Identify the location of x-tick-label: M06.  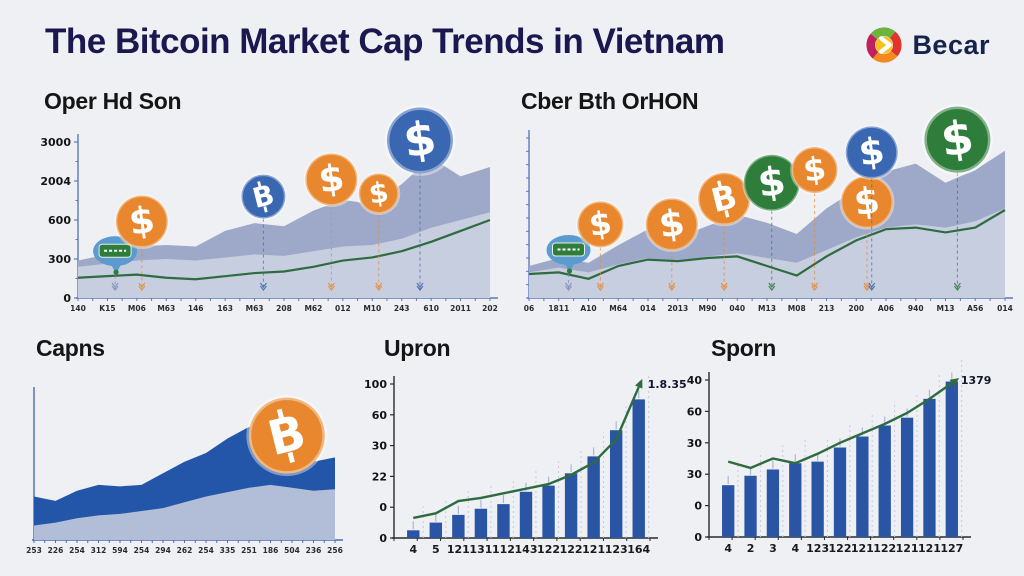
(137, 308).